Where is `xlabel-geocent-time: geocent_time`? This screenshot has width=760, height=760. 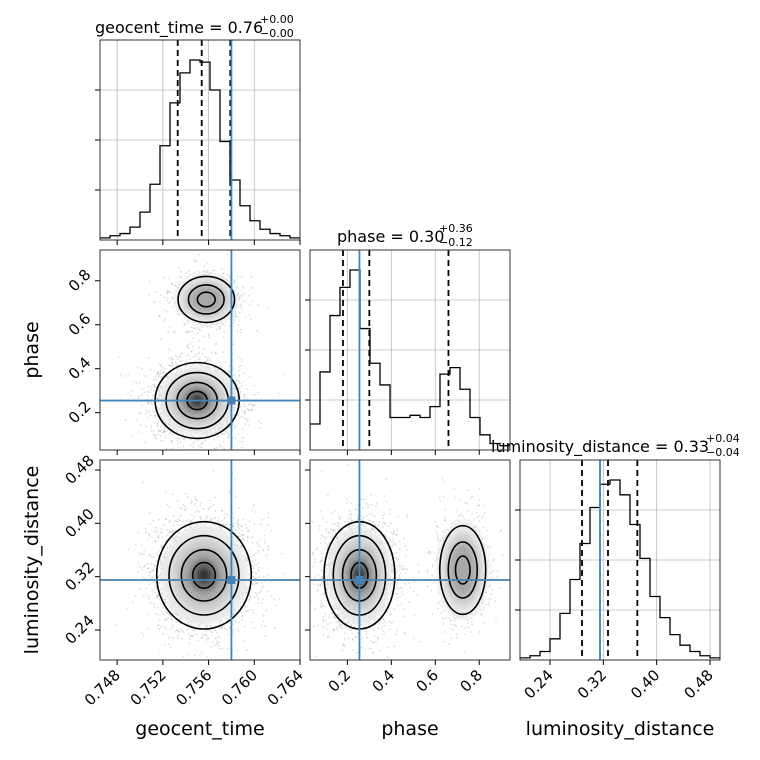
xlabel-geocent-time: geocent_time is located at coordinates (199, 729).